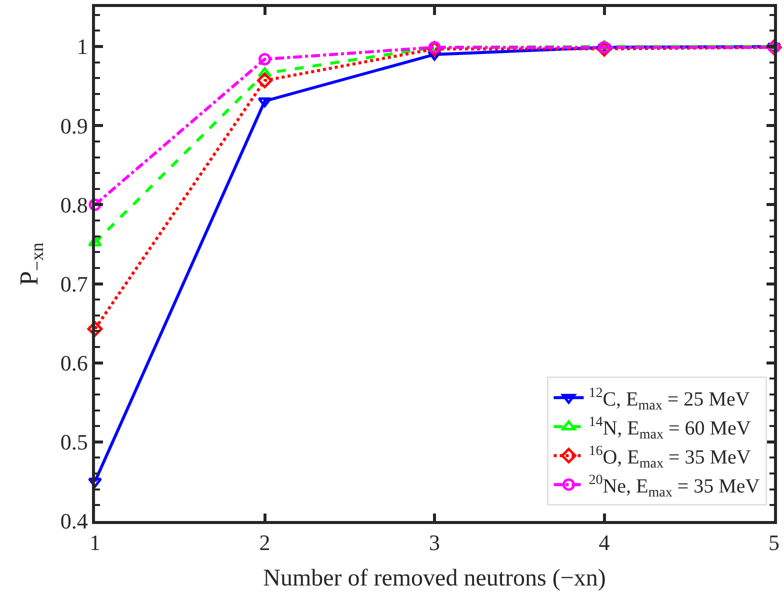 The image size is (784, 606). What do you see at coordinates (434, 543) in the screenshot?
I see `x-tick-label: 3` at bounding box center [434, 543].